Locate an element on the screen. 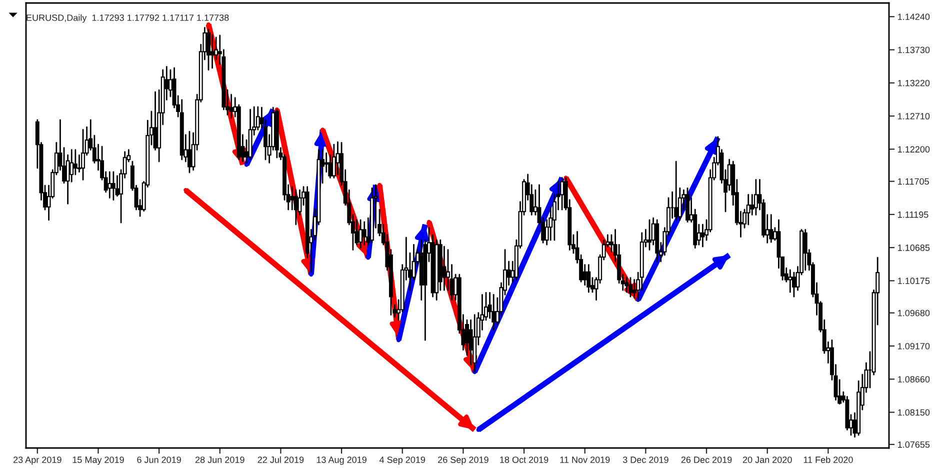 The image size is (936, 471). x-tick-label: 28 Jun 2019 is located at coordinates (220, 459).